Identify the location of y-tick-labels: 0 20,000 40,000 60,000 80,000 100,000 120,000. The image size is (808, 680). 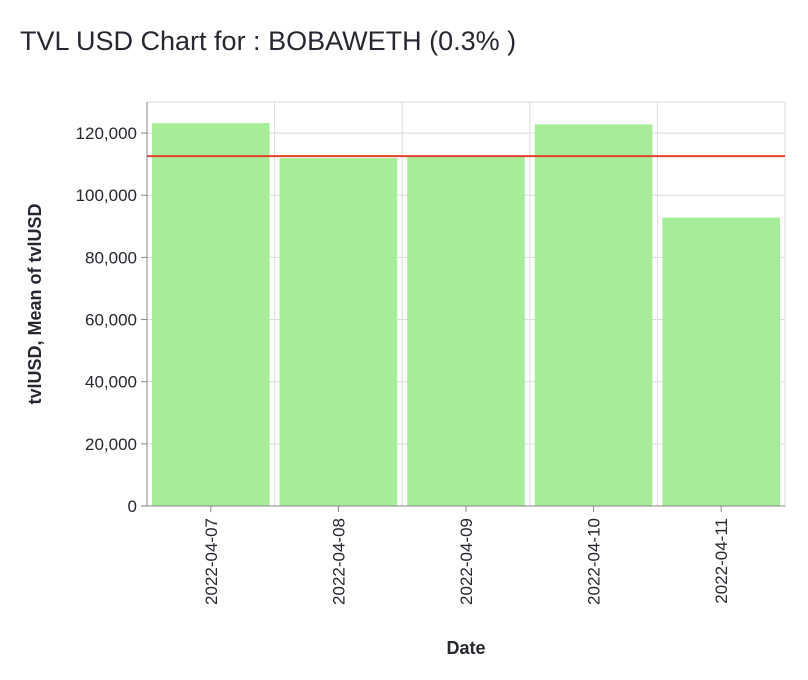
(106, 320).